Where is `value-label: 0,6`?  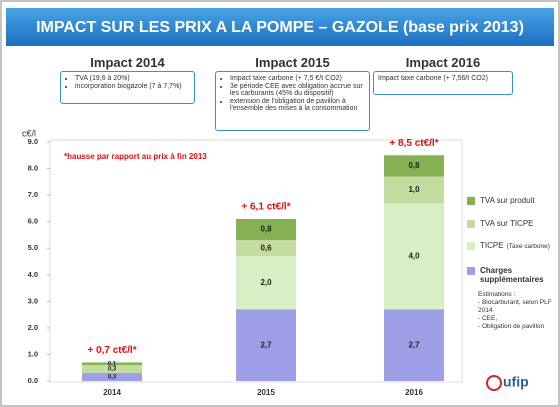 value-label: 0,6 is located at coordinates (266, 247).